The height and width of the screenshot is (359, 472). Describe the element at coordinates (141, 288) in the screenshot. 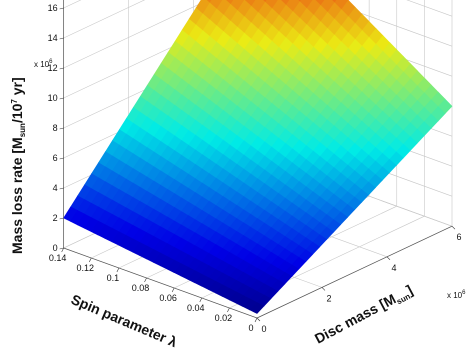

I see `x-tick-label: 0.08` at that location.